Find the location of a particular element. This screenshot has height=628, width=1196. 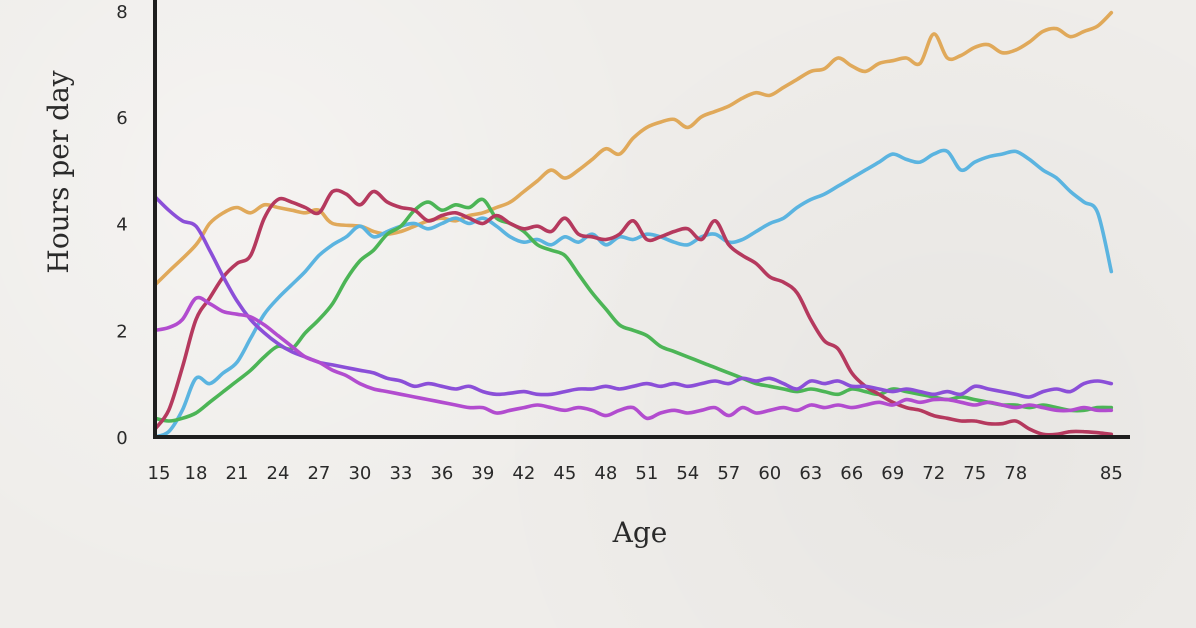

x-tick-label: 27 is located at coordinates (318, 473).